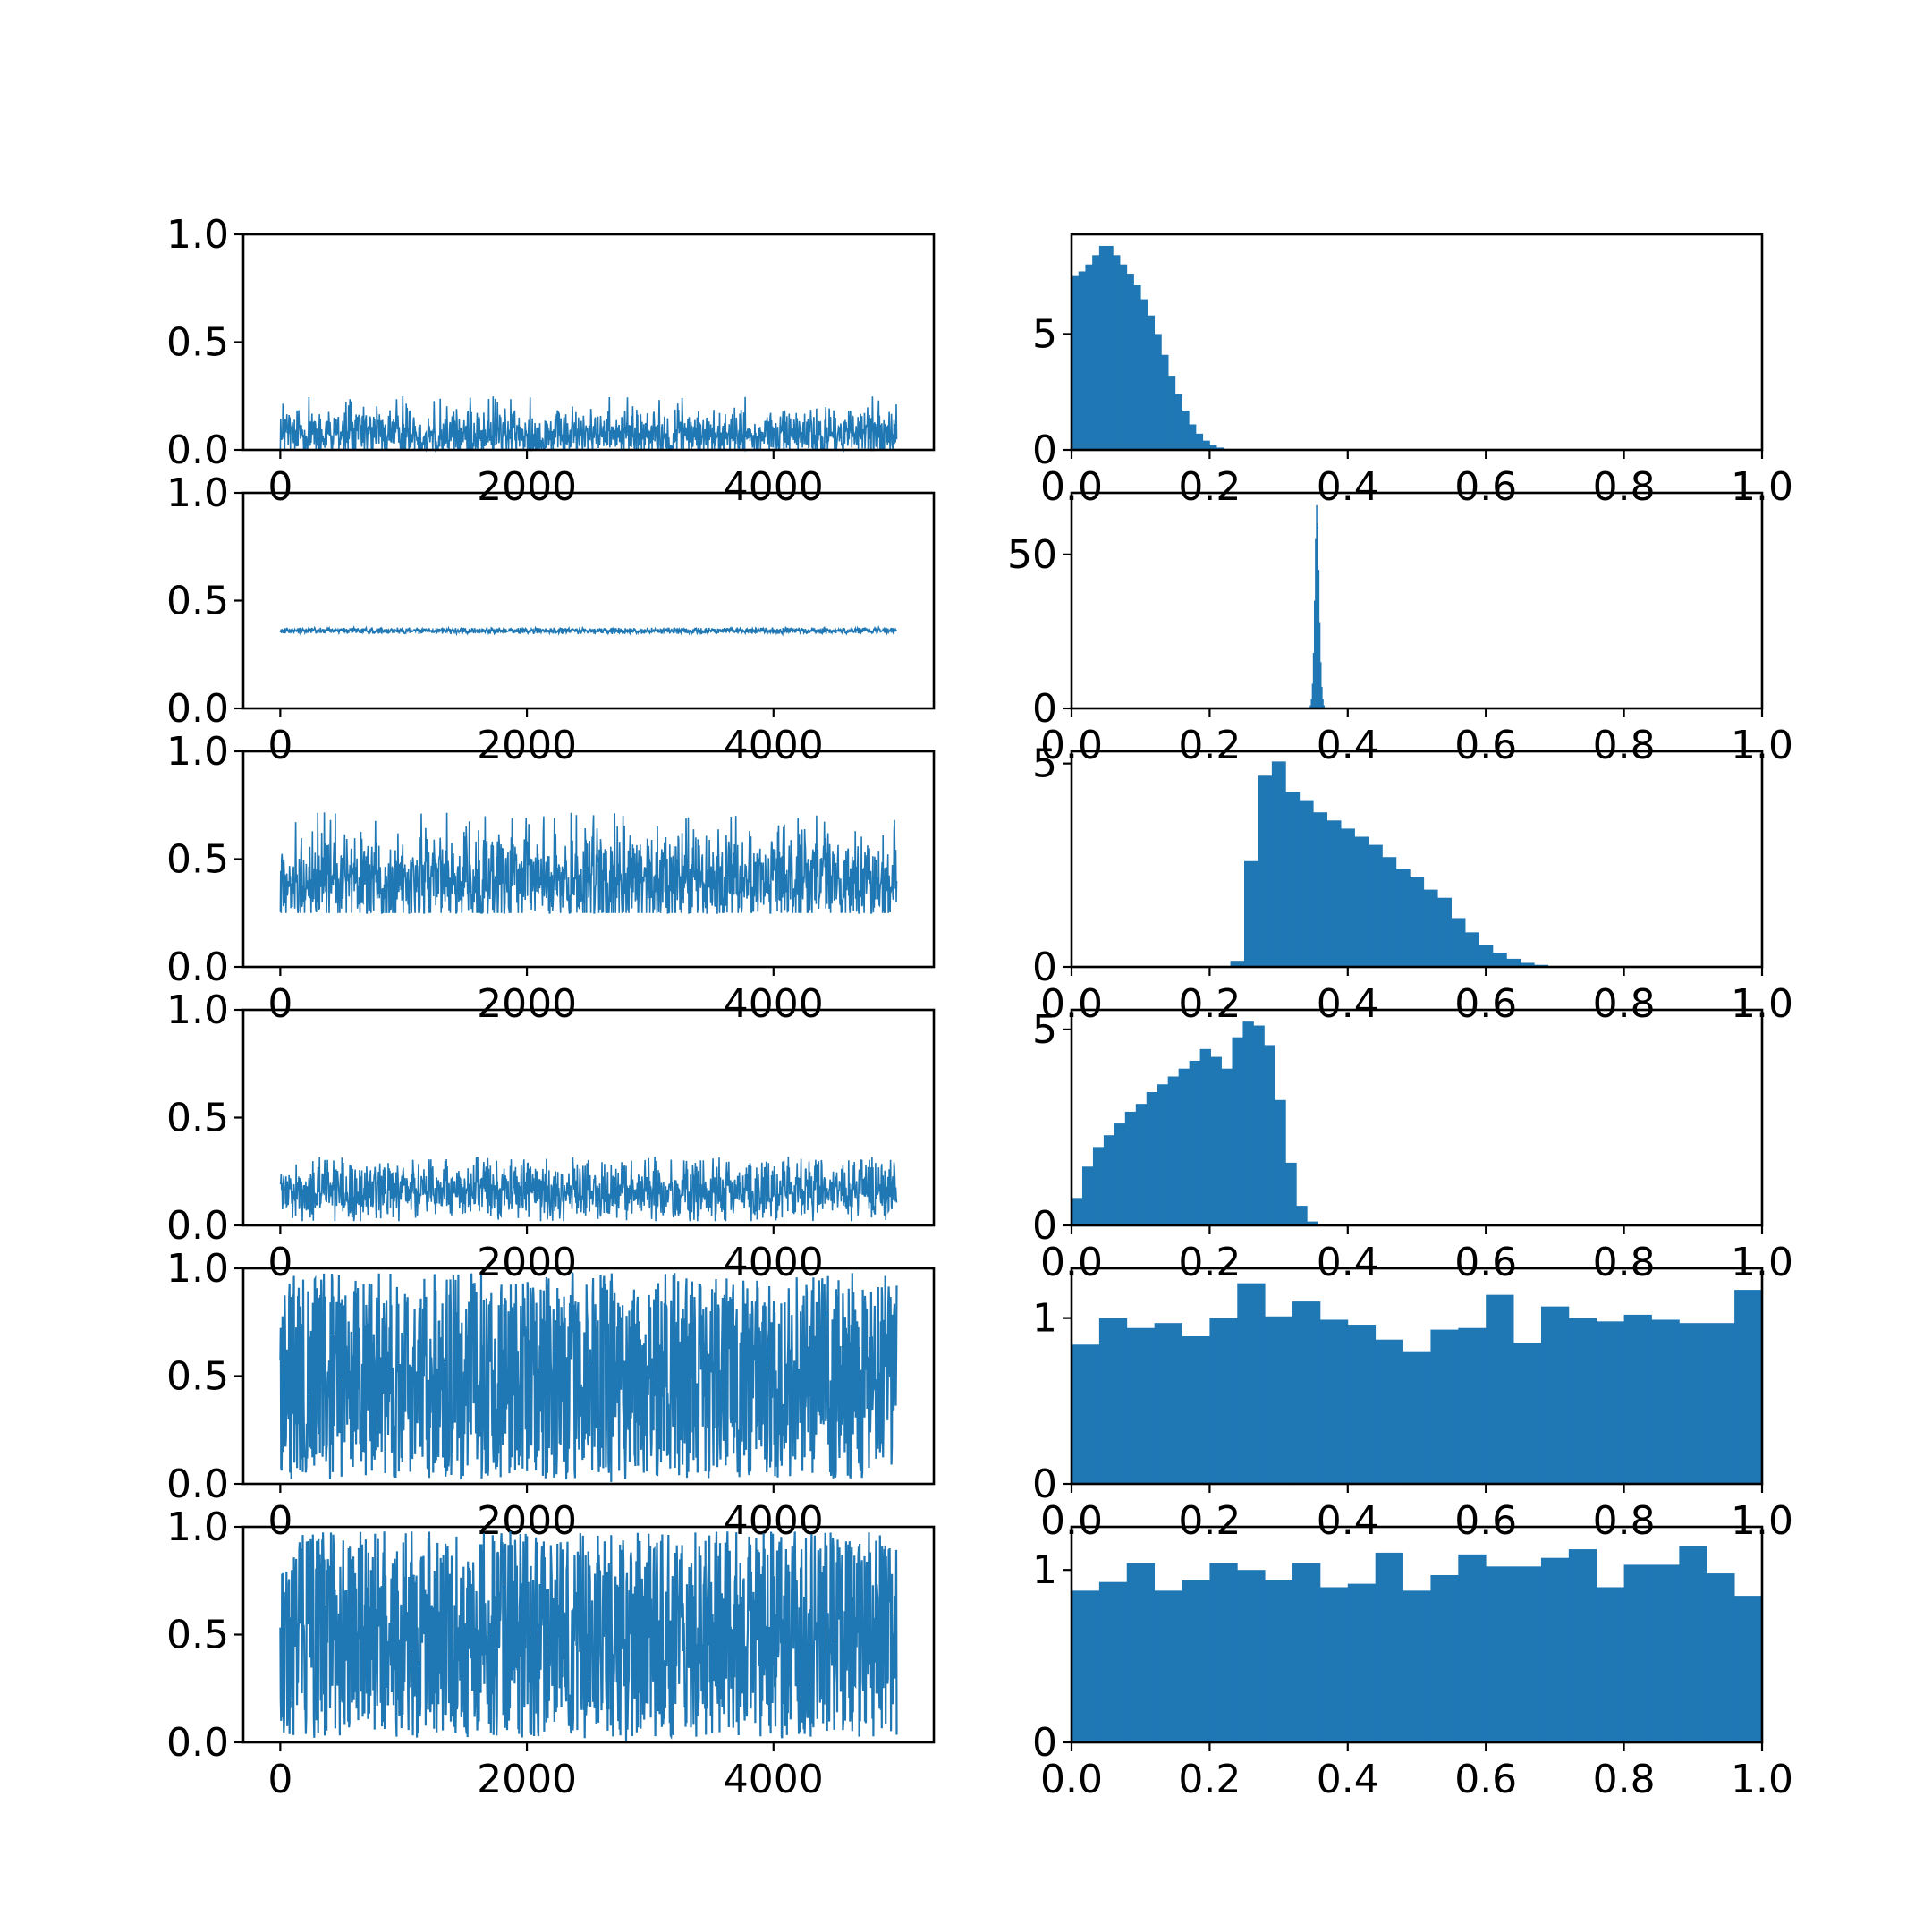 The image size is (1932, 1932). Describe the element at coordinates (279, 1262) in the screenshot. I see `x-tick-label: 0` at that location.